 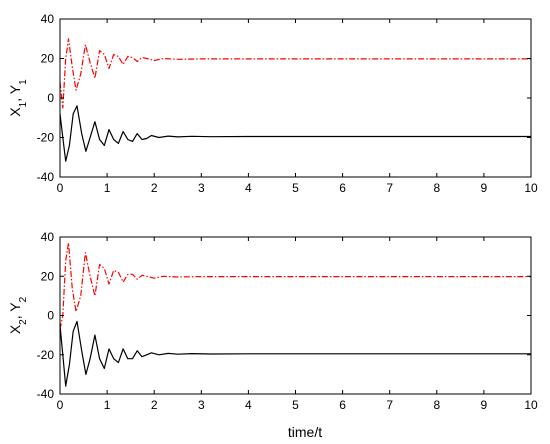 What do you see at coordinates (305, 432) in the screenshot?
I see `x-axis-label: time/t` at bounding box center [305, 432].